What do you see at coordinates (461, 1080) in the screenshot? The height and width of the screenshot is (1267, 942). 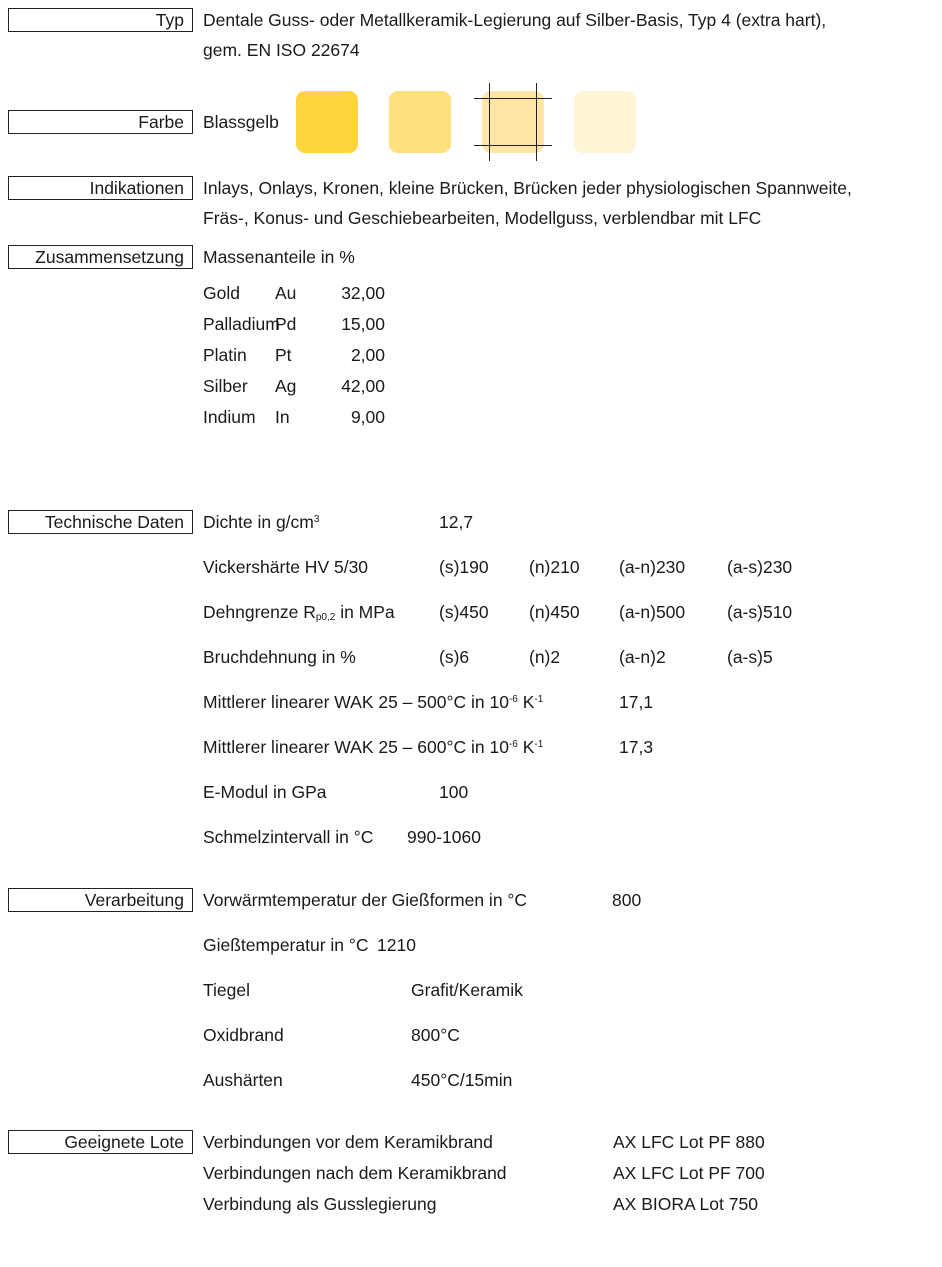 I see `aushaerten-value: 450°C/15min` at bounding box center [461, 1080].